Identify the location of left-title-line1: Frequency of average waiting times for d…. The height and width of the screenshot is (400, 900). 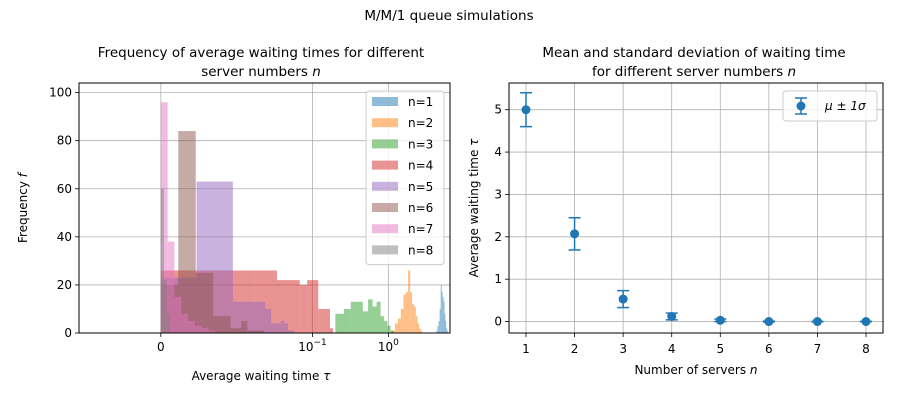
(261, 53).